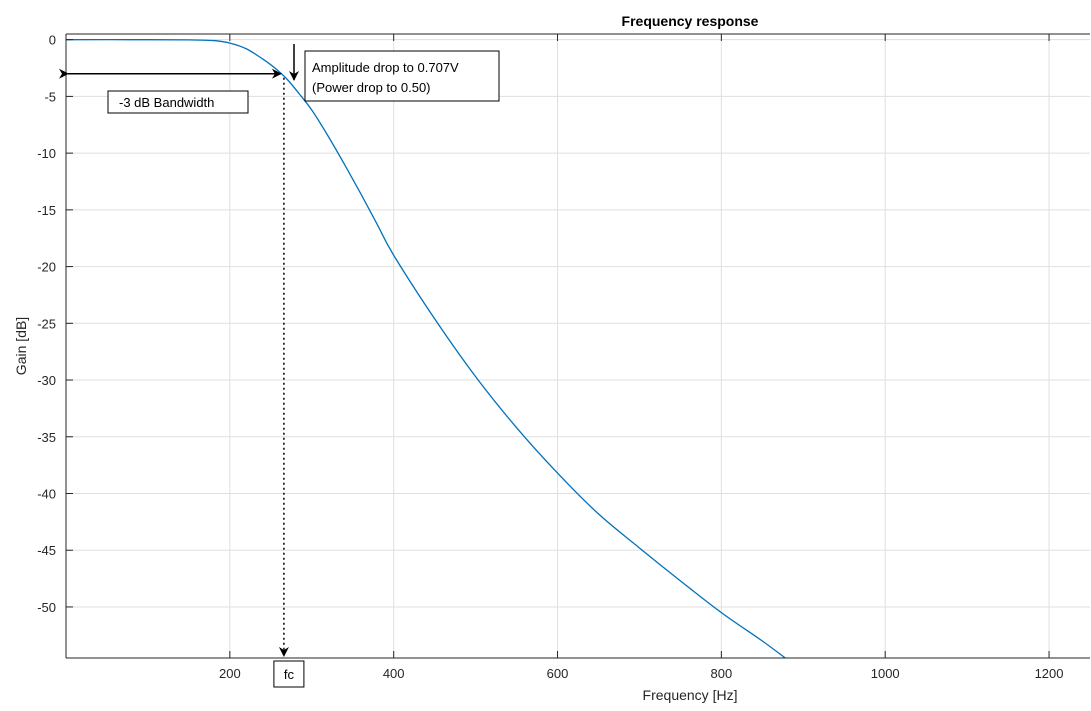 The image size is (1091, 711). What do you see at coordinates (21, 346) in the screenshot?
I see `y-axis-title: Gain [dB]` at bounding box center [21, 346].